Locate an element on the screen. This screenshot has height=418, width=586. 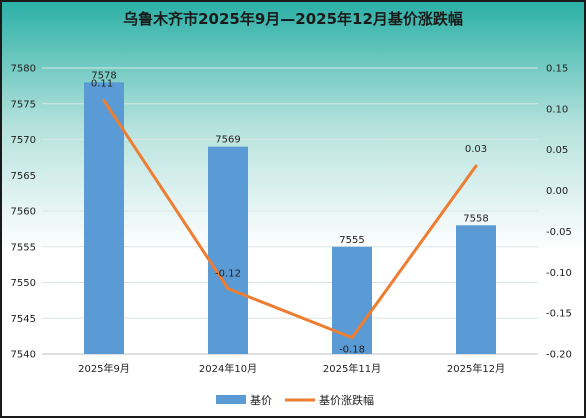
y-left-tick-label: 7570 is located at coordinates (23, 140).